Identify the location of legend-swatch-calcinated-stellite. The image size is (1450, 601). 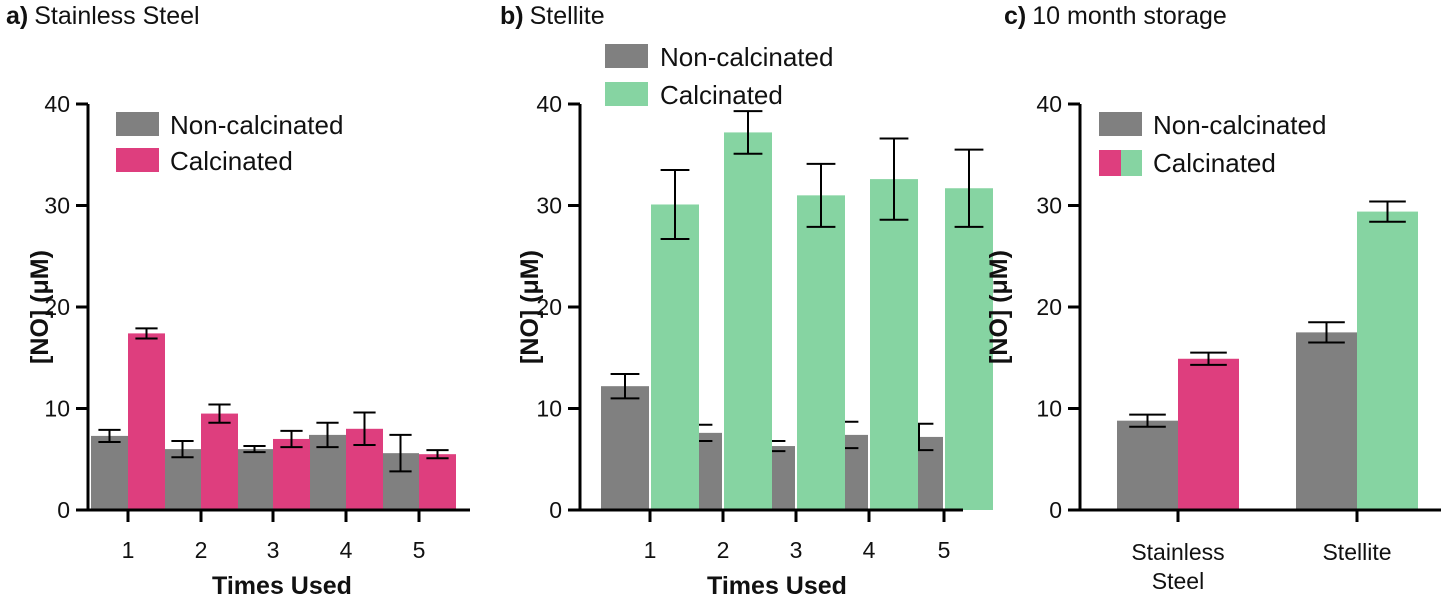
(1131, 163).